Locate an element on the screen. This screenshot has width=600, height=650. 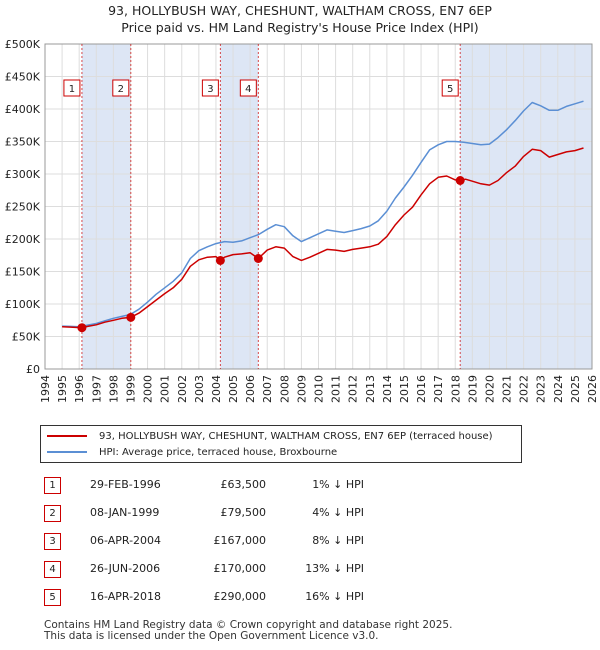
sale-number-badge: 3 is located at coordinates (52, 541).